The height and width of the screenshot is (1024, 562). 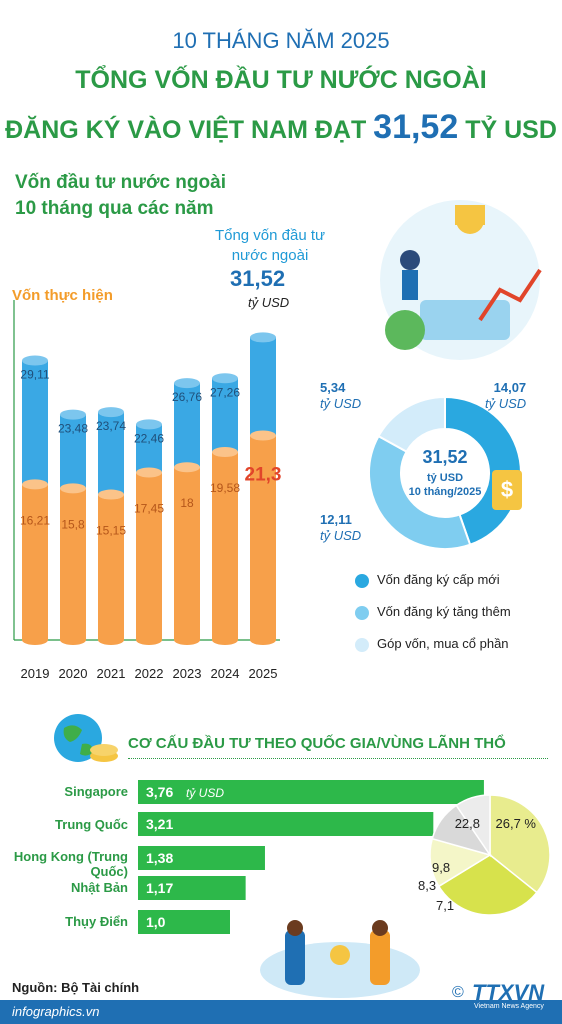 What do you see at coordinates (56, 1011) in the screenshot?
I see `site-link: infographics.vn` at bounding box center [56, 1011].